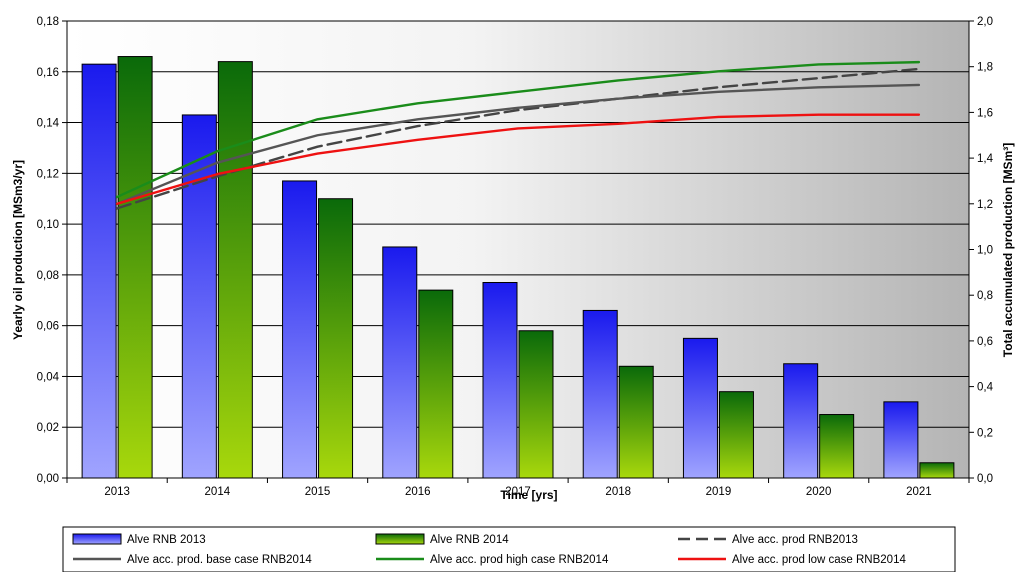  I want to click on right-tick-label: 1,4, so click(985, 159).